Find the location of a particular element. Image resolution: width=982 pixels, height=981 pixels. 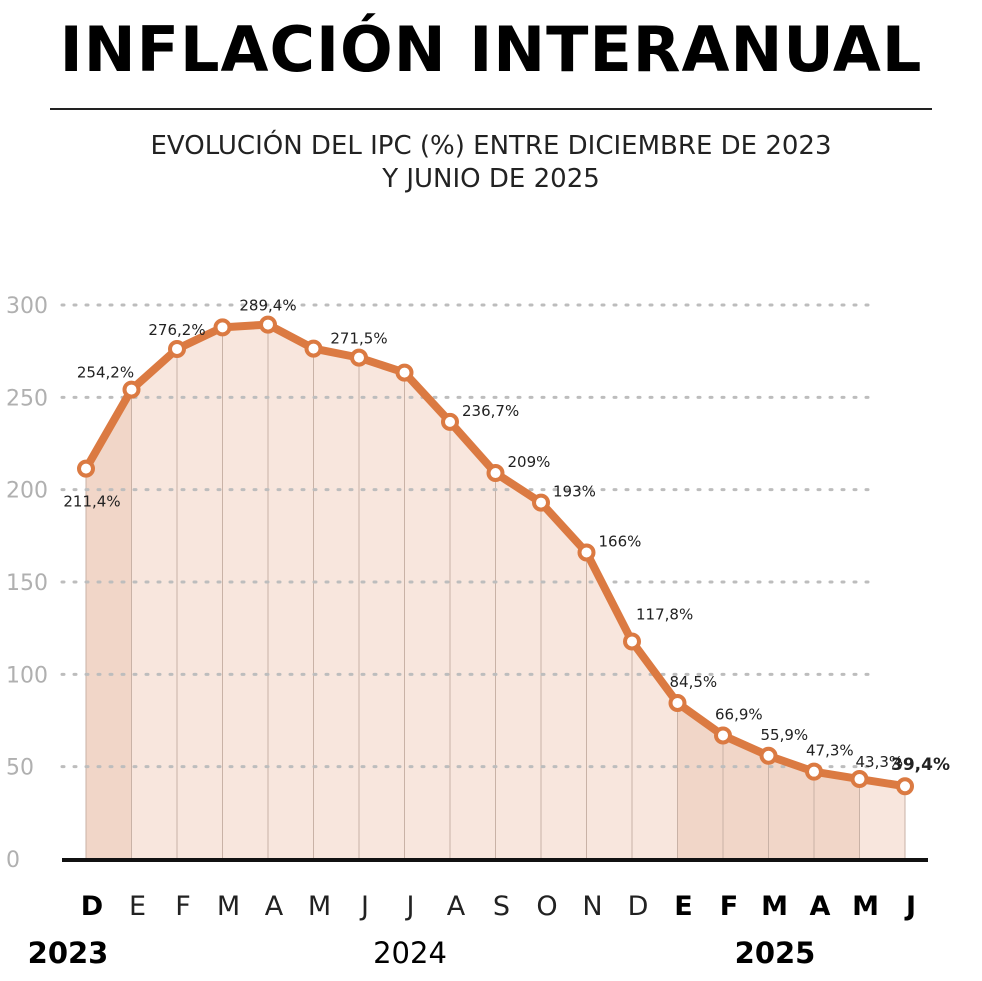

x-tick-label: S is located at coordinates (501, 906).